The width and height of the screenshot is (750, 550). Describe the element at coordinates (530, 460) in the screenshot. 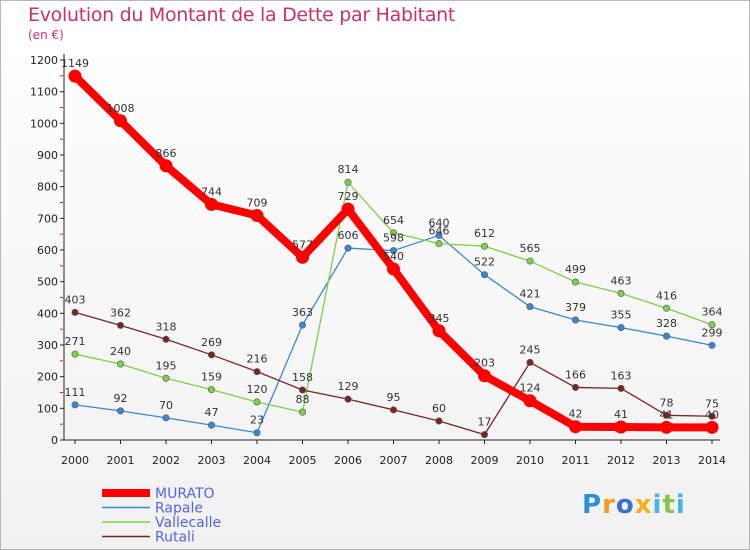

I see `x-tick-label: 2010` at that location.